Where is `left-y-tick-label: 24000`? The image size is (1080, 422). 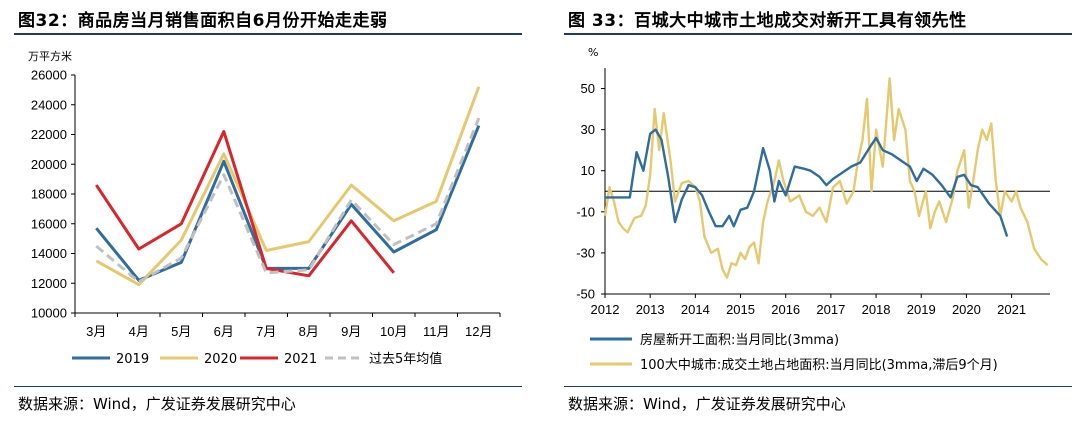
left-y-tick-label: 24000 is located at coordinates (49, 104).